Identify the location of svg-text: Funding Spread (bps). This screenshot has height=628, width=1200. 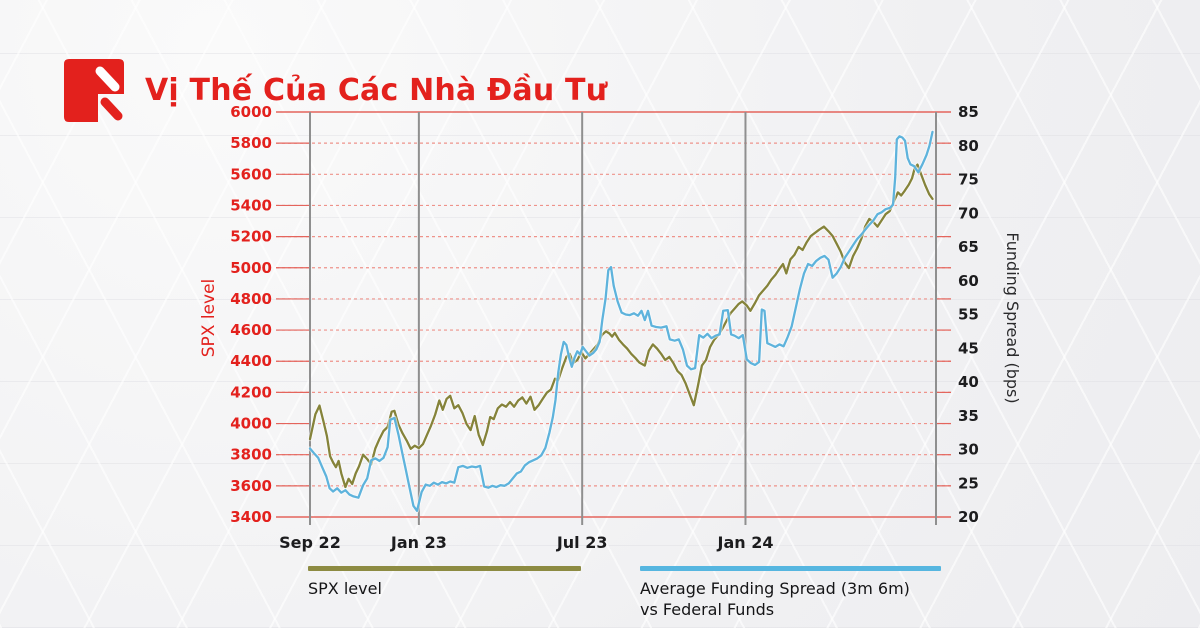
(1012, 317).